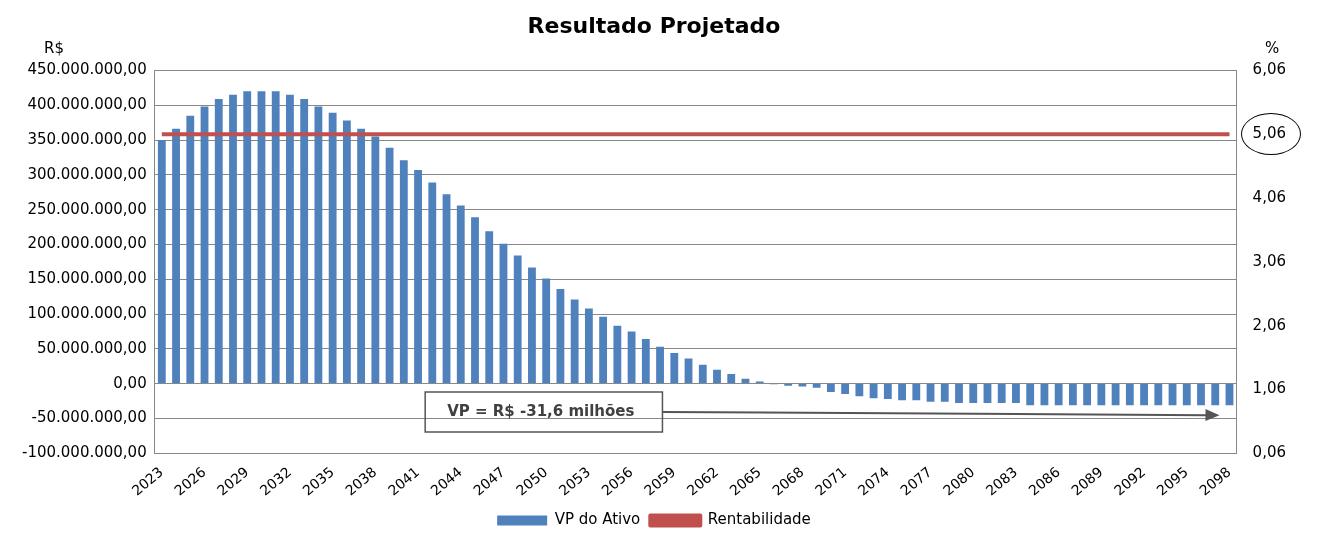 This screenshot has height=546, width=1322. What do you see at coordinates (87, 243) in the screenshot?
I see `y-tick-label: 200.000.000,00` at bounding box center [87, 243].